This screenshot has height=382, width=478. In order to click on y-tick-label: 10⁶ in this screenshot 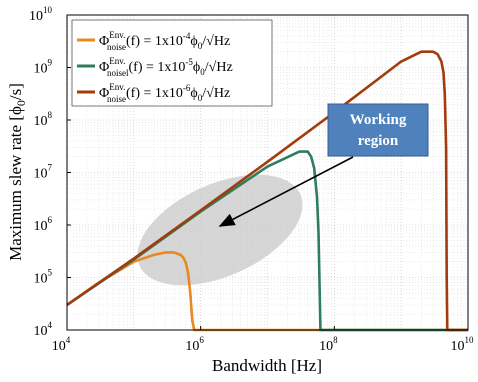, I will do `click(43, 224)`.